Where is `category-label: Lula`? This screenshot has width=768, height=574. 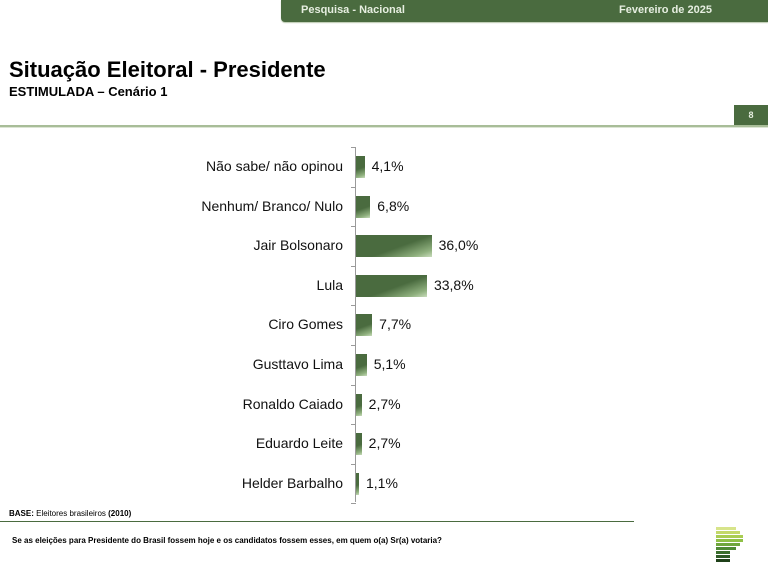 category-label: Lula is located at coordinates (329, 284).